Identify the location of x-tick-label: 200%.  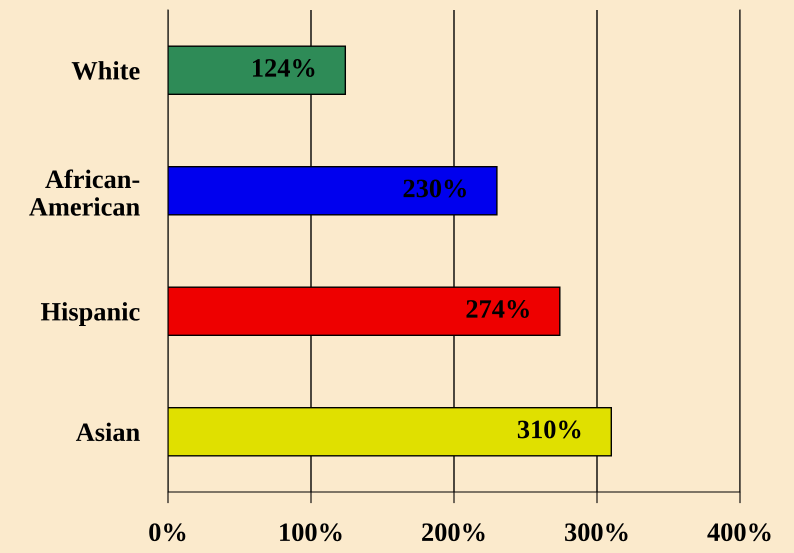
(453, 532).